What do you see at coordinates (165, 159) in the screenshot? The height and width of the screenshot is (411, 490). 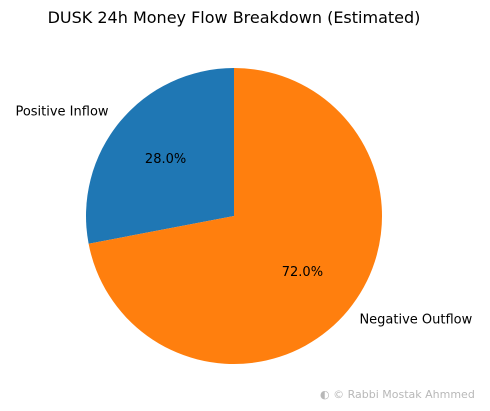 I see `slice-percent-positive-inflow: 28.0%` at bounding box center [165, 159].